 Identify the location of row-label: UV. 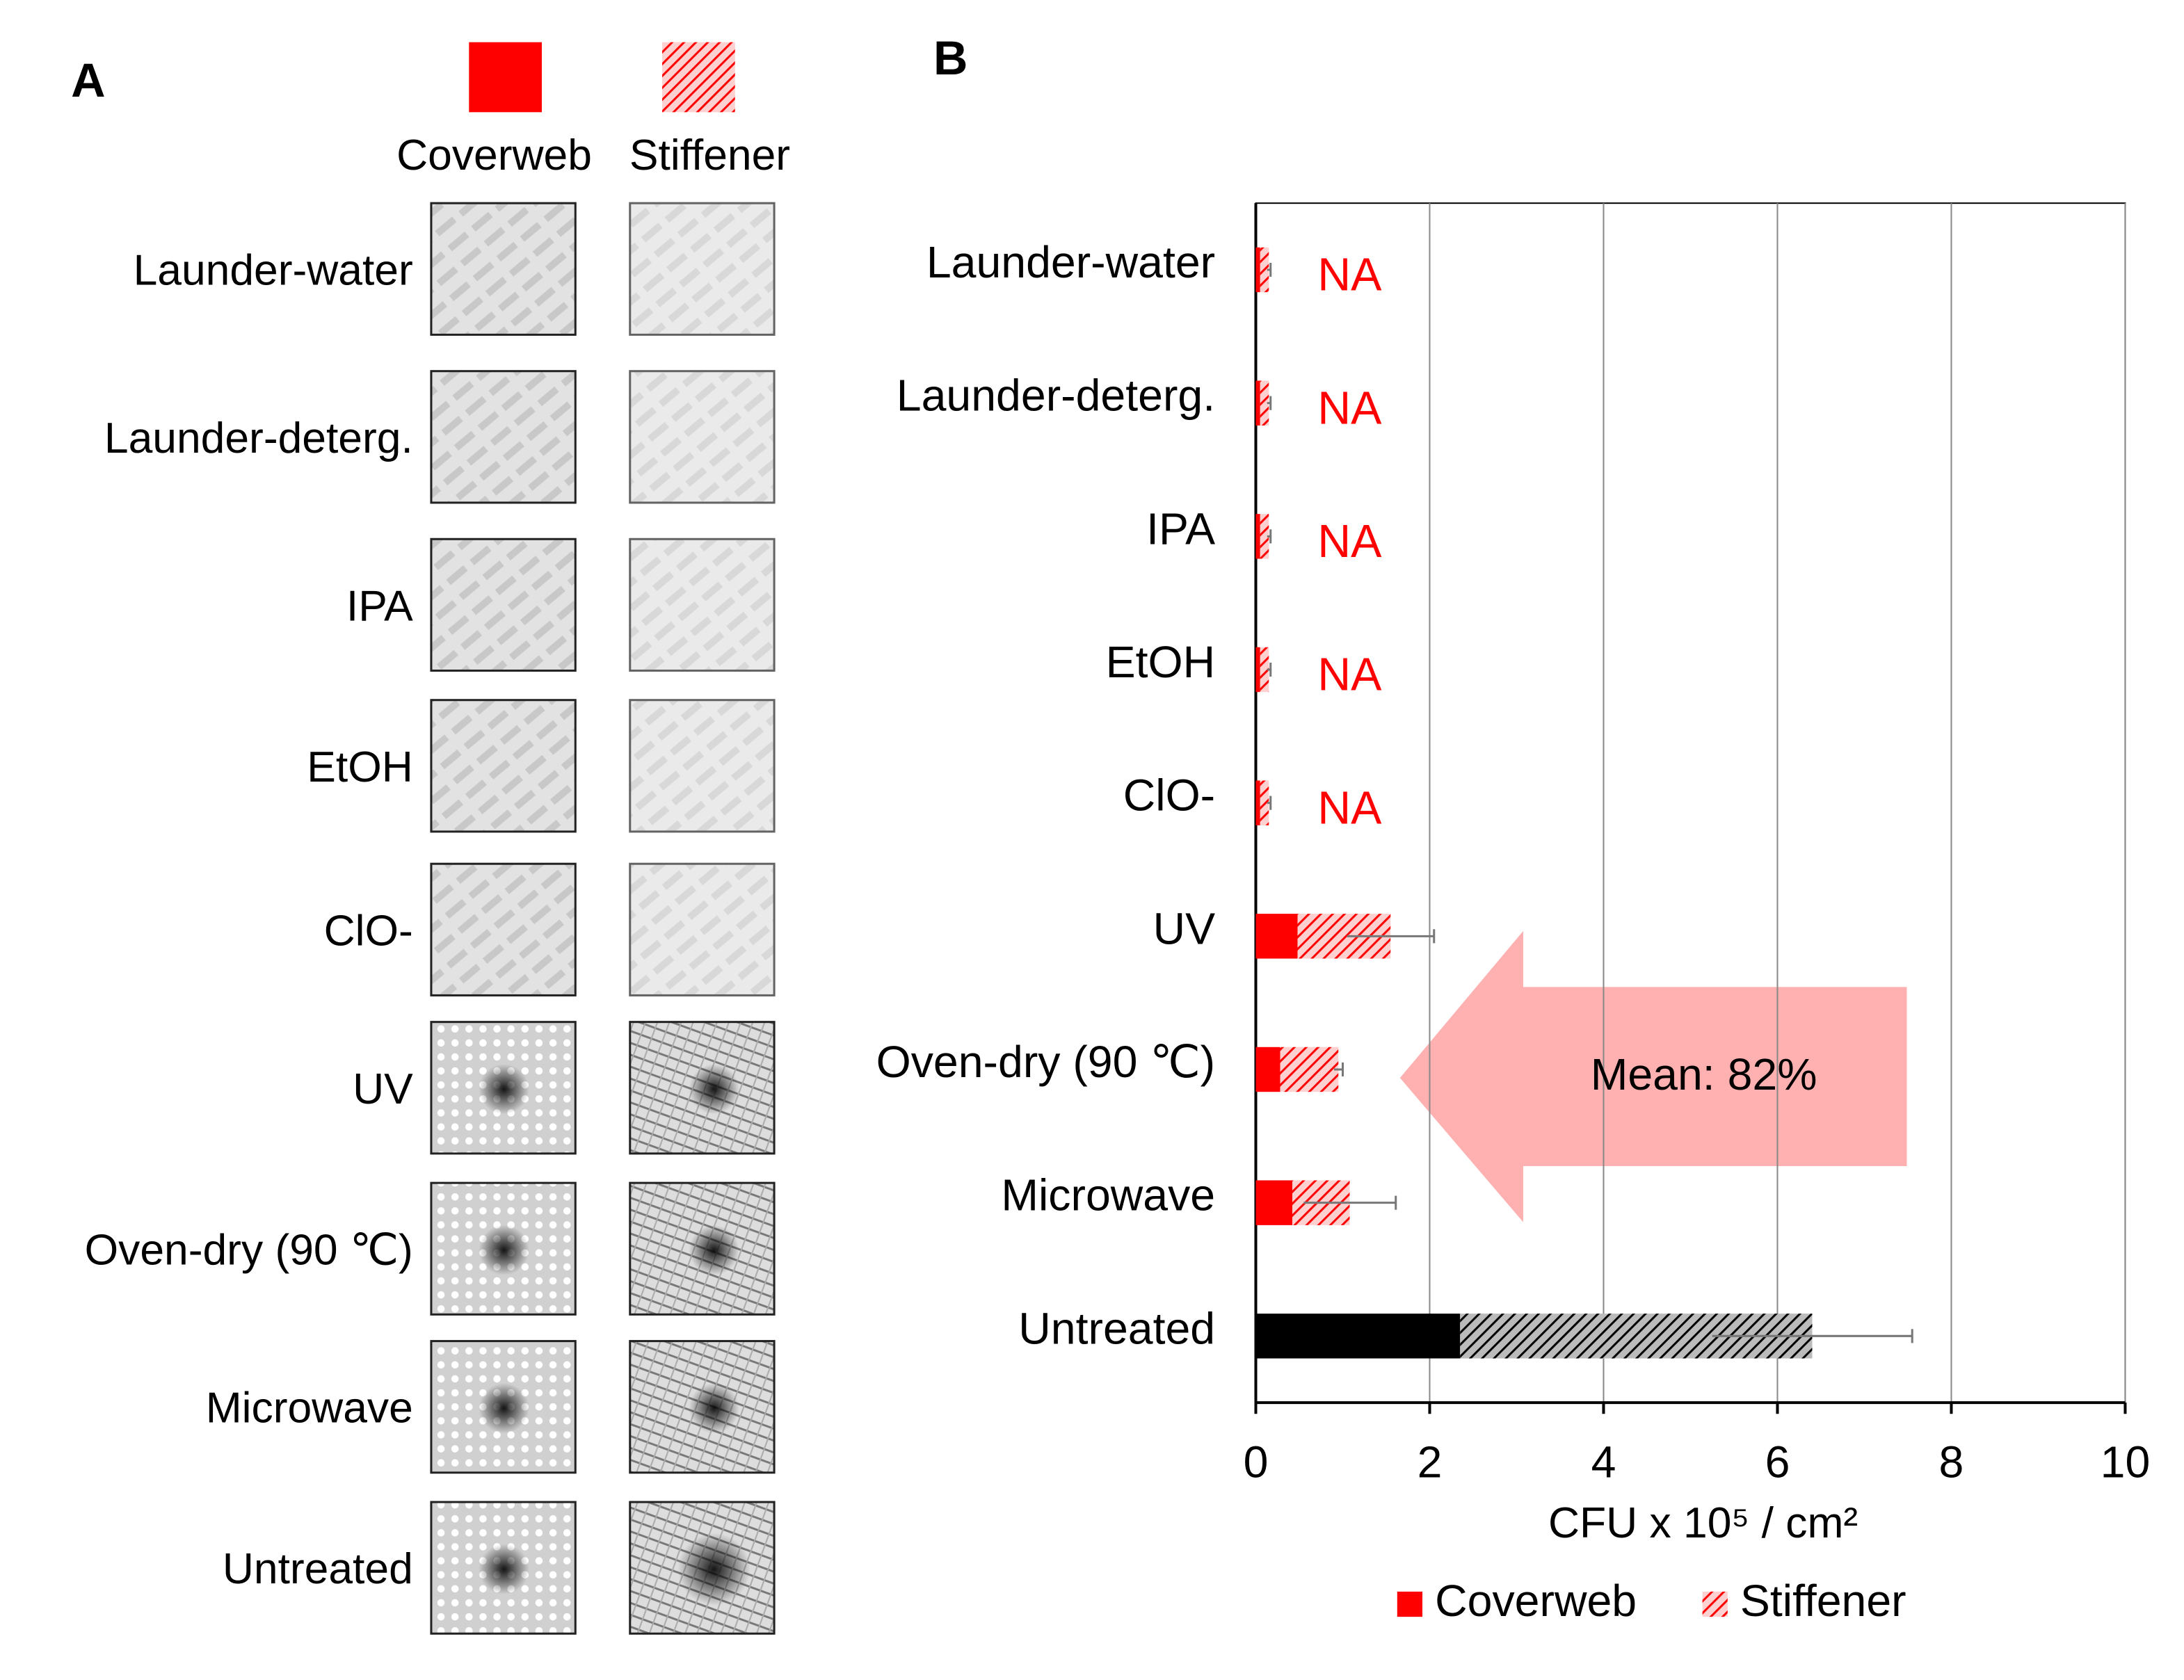
(383, 1089).